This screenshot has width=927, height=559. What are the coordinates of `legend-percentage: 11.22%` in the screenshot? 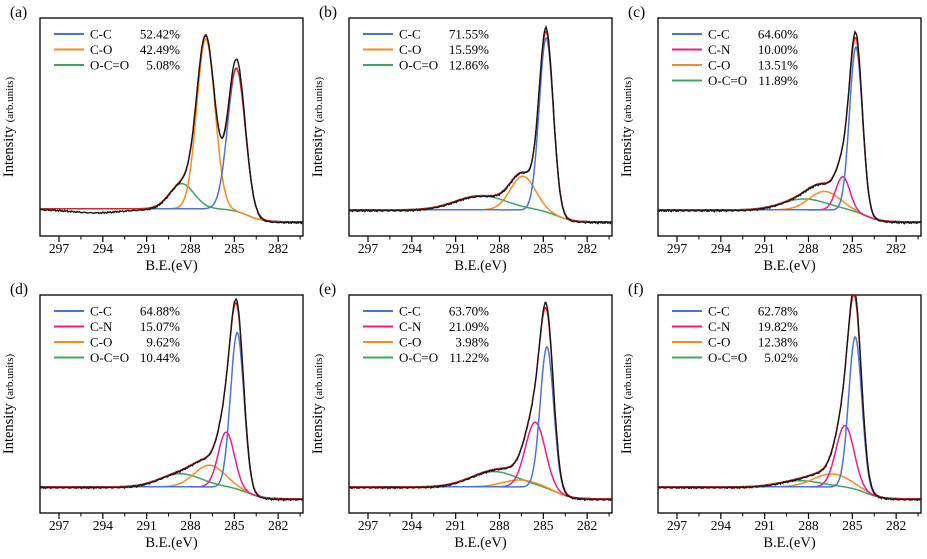 It's located at (469, 357).